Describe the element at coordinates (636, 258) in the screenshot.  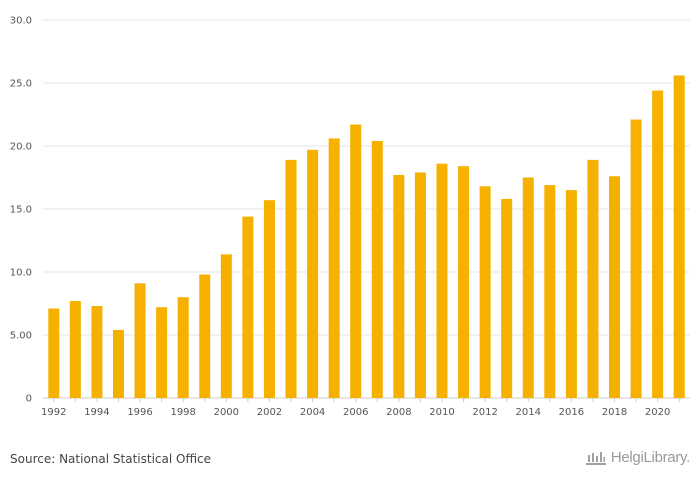
I see `bar-2019` at that location.